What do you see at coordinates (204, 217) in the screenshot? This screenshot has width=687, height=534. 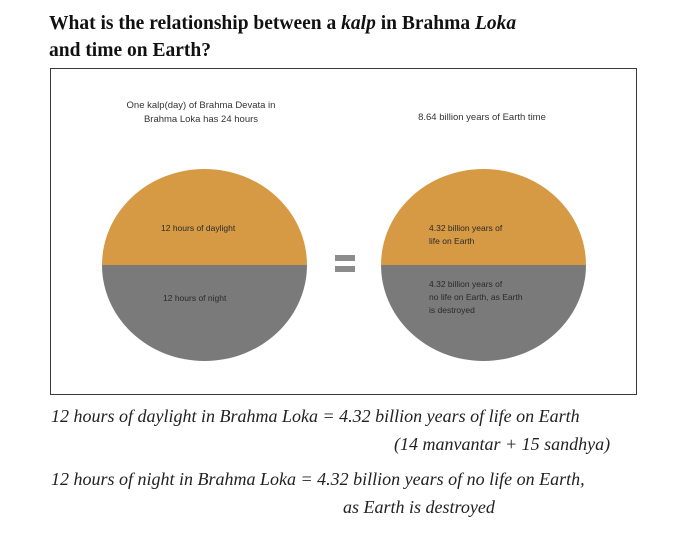 I see `daylight-half` at bounding box center [204, 217].